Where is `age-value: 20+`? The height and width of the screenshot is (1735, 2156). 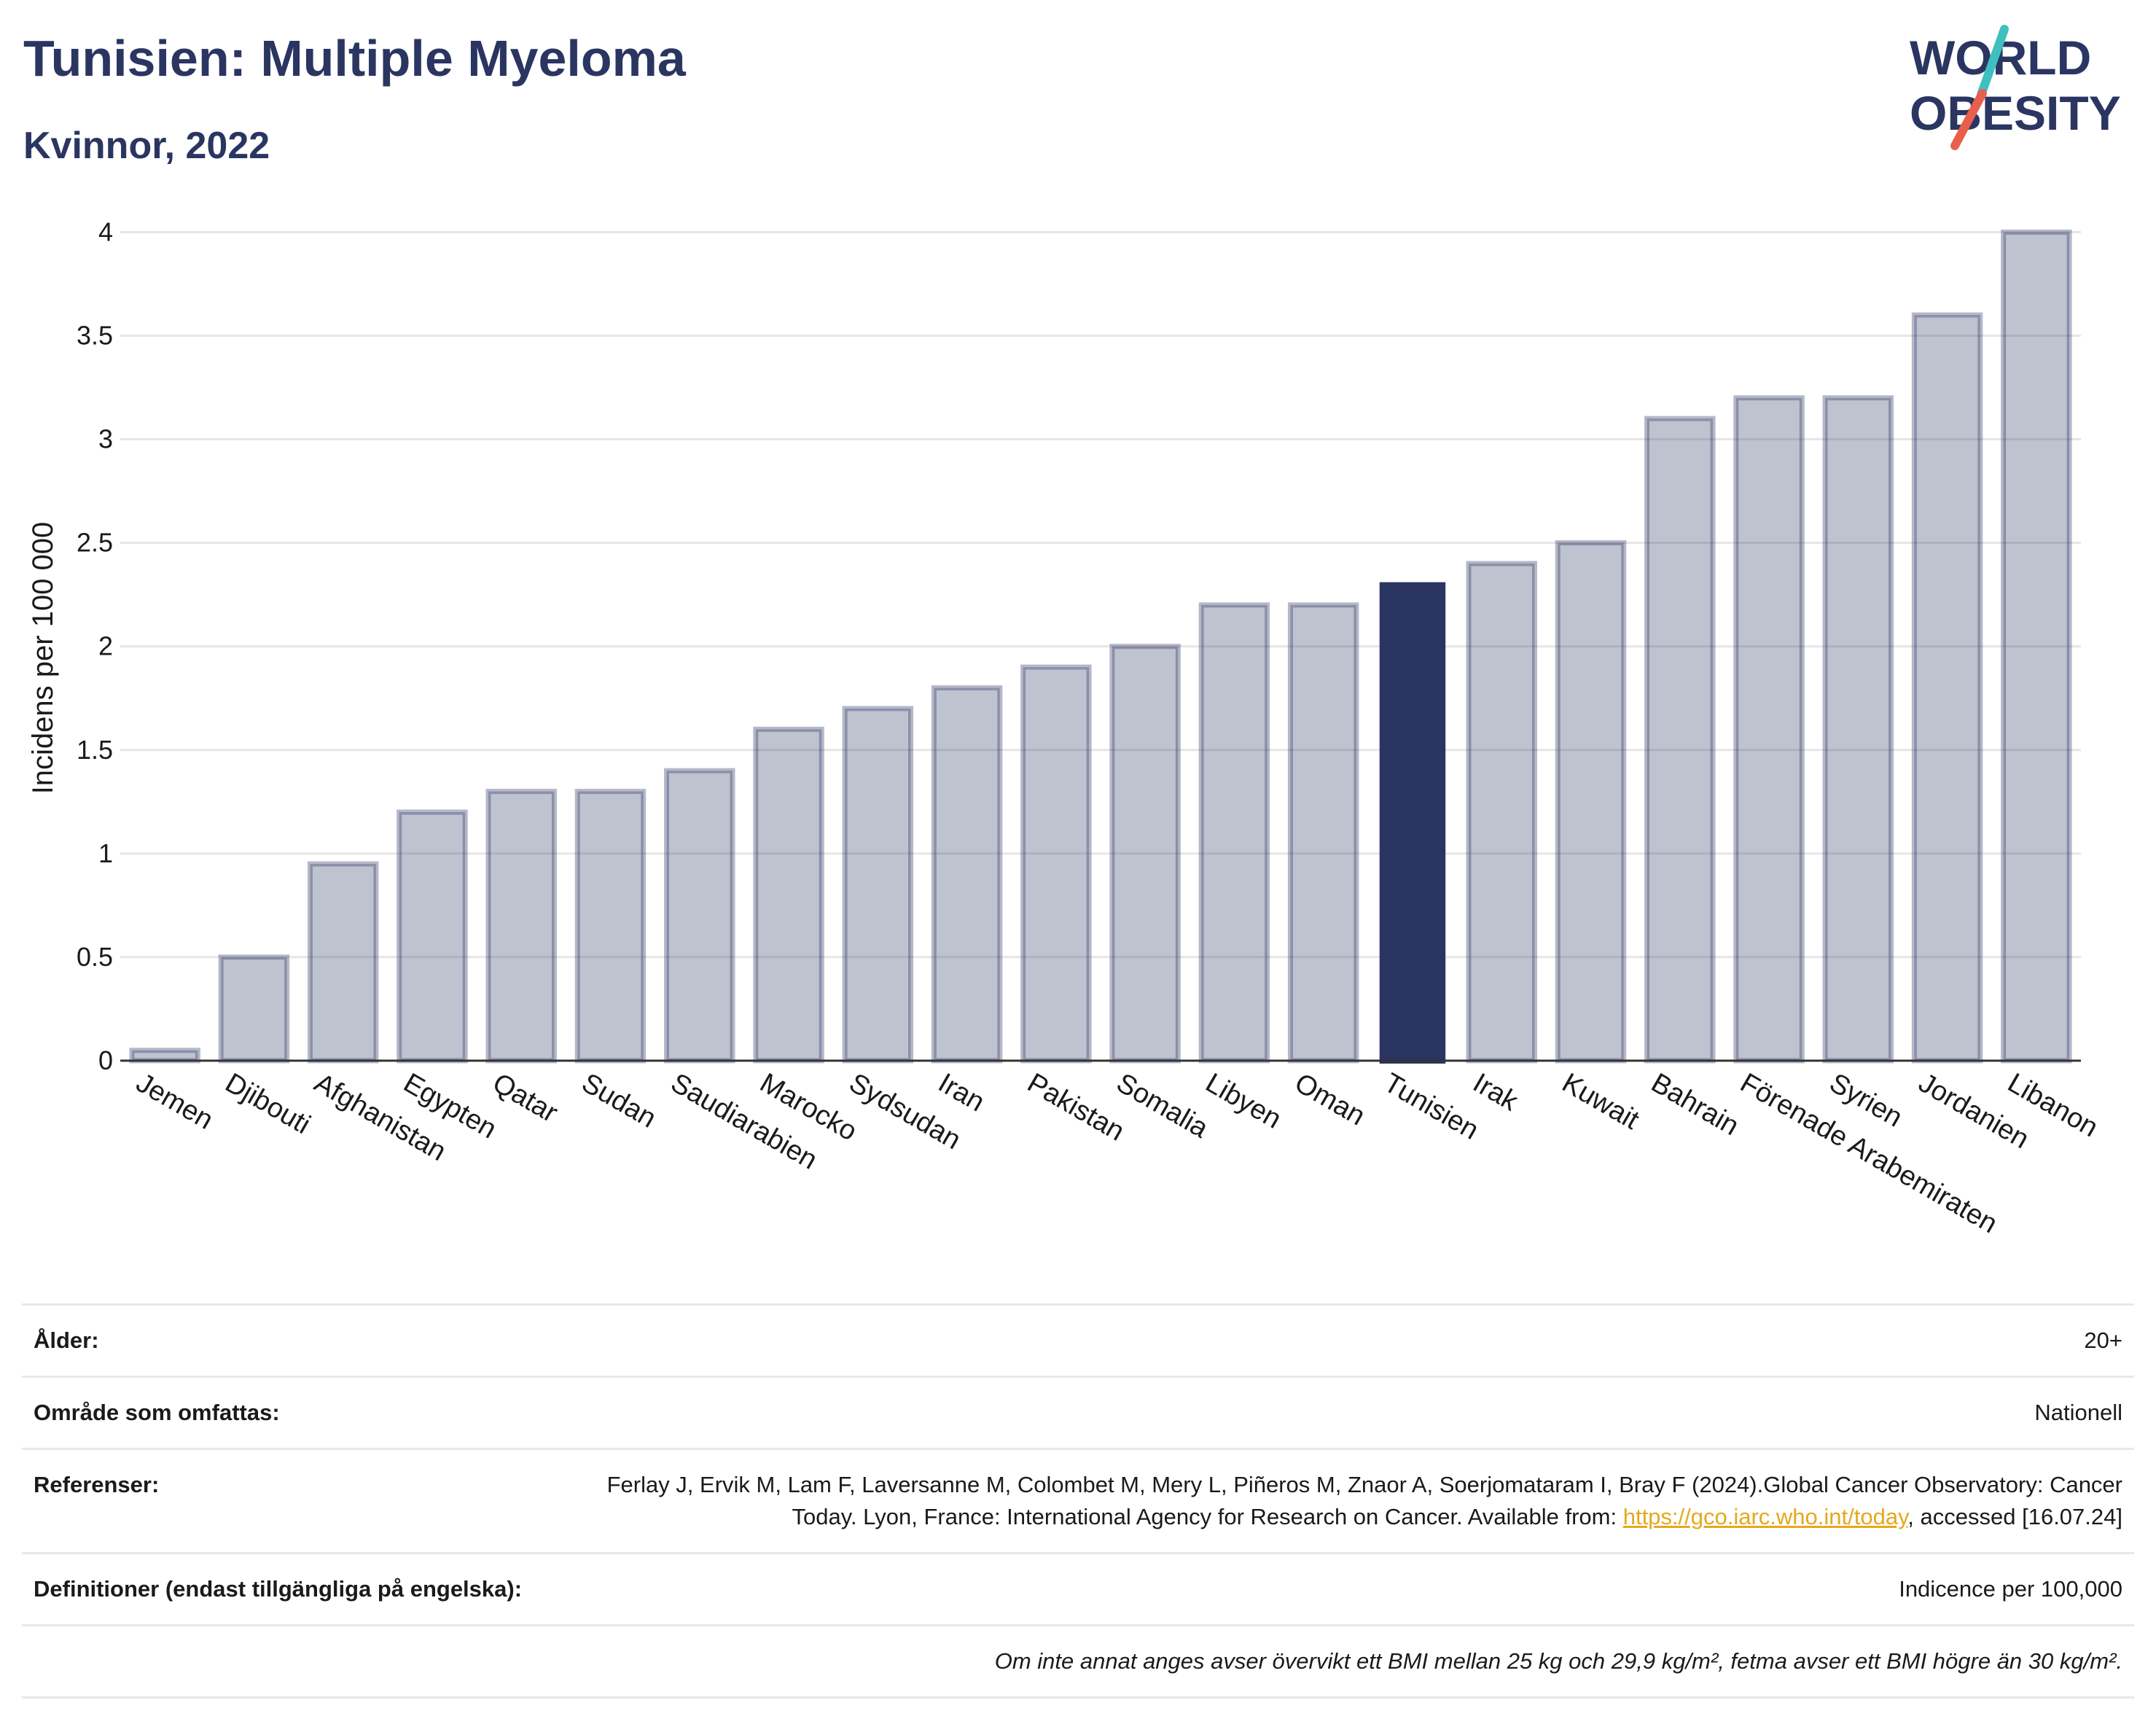
age-value: 20+ is located at coordinates (2103, 1340).